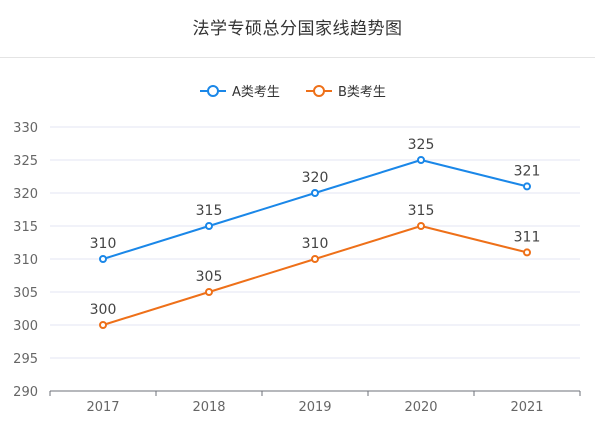 This screenshot has width=595, height=432. What do you see at coordinates (208, 407) in the screenshot?
I see `x-tick-label: 2018` at bounding box center [208, 407].